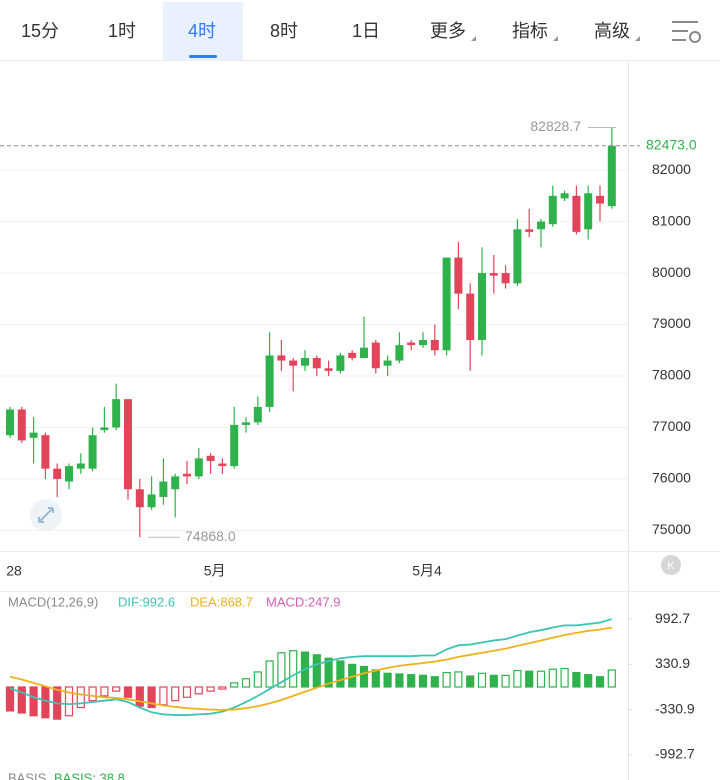 The image size is (720, 780). What do you see at coordinates (672, 663) in the screenshot?
I see `y-tick-label: 330.9` at bounding box center [672, 663].